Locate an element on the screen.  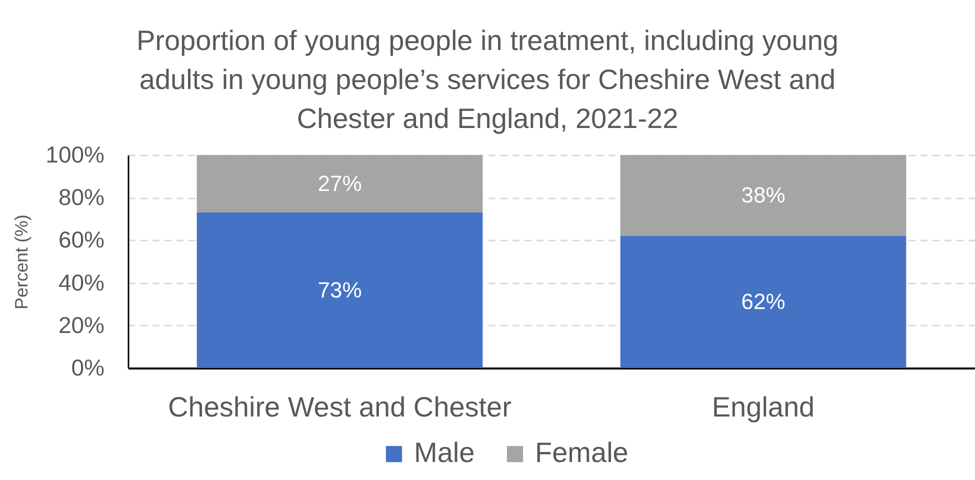
data-label: 62% is located at coordinates (763, 301).